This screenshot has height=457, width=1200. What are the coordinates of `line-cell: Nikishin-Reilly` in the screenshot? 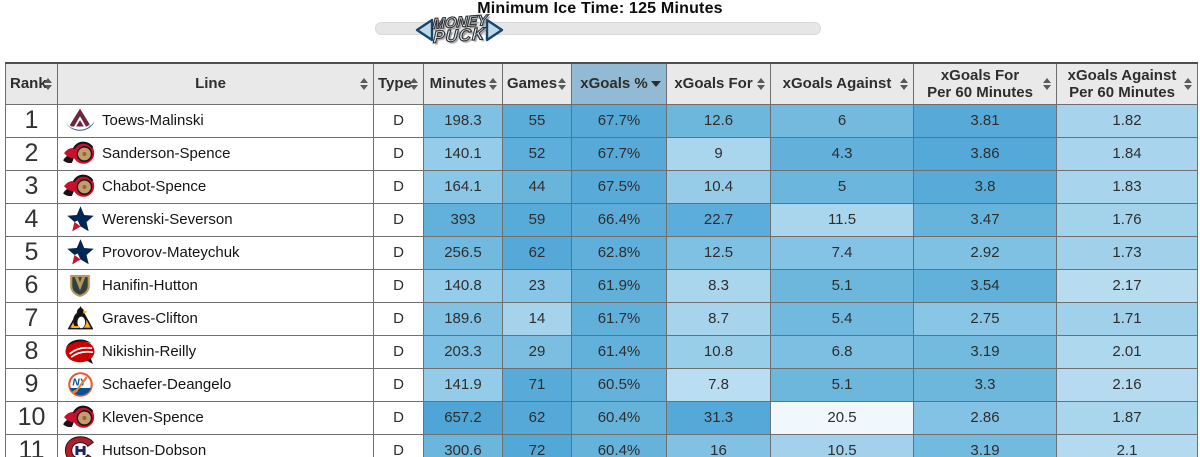 It's located at (215, 351).